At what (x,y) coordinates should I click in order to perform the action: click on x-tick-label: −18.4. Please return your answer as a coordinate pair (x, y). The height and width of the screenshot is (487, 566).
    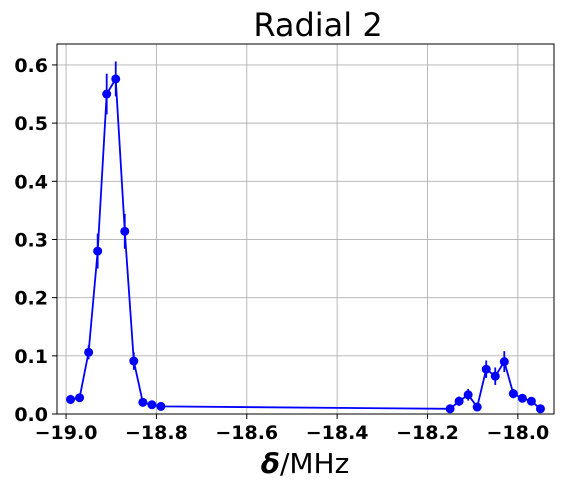
    Looking at the image, I should click on (337, 433).